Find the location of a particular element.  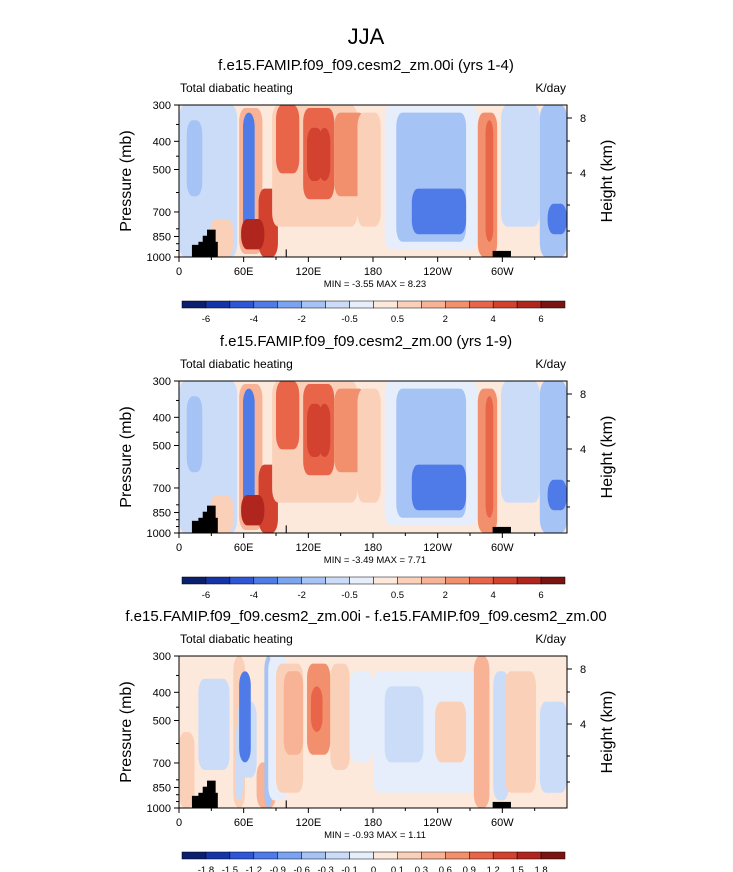

colorbar-label: -0.3 is located at coordinates (325, 868).